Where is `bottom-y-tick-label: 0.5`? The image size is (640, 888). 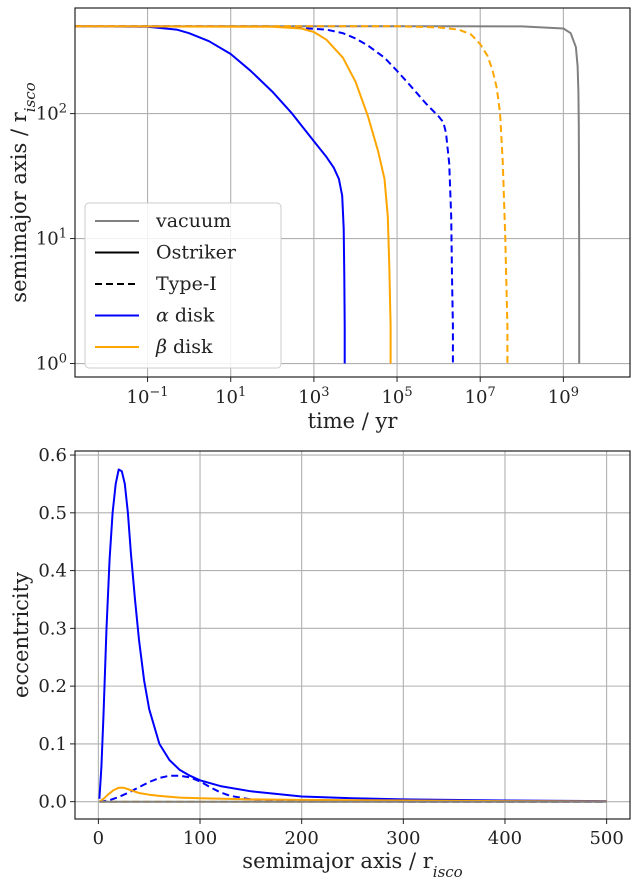 bottom-y-tick-label: 0.5 is located at coordinates (52, 513).